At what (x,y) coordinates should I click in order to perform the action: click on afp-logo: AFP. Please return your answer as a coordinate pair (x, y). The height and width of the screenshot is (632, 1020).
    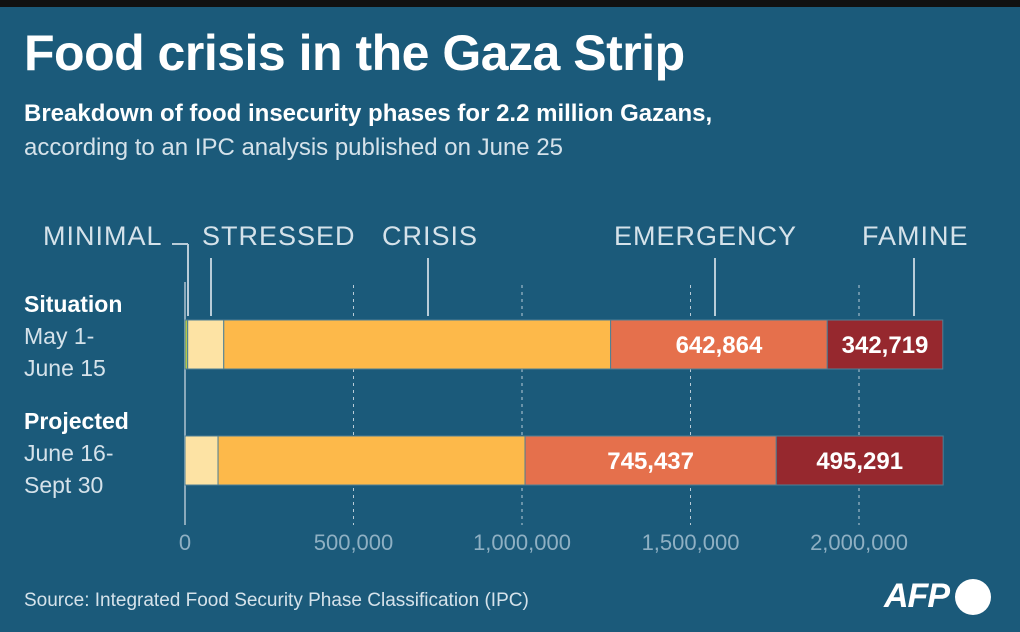
    Looking at the image, I should click on (937, 596).